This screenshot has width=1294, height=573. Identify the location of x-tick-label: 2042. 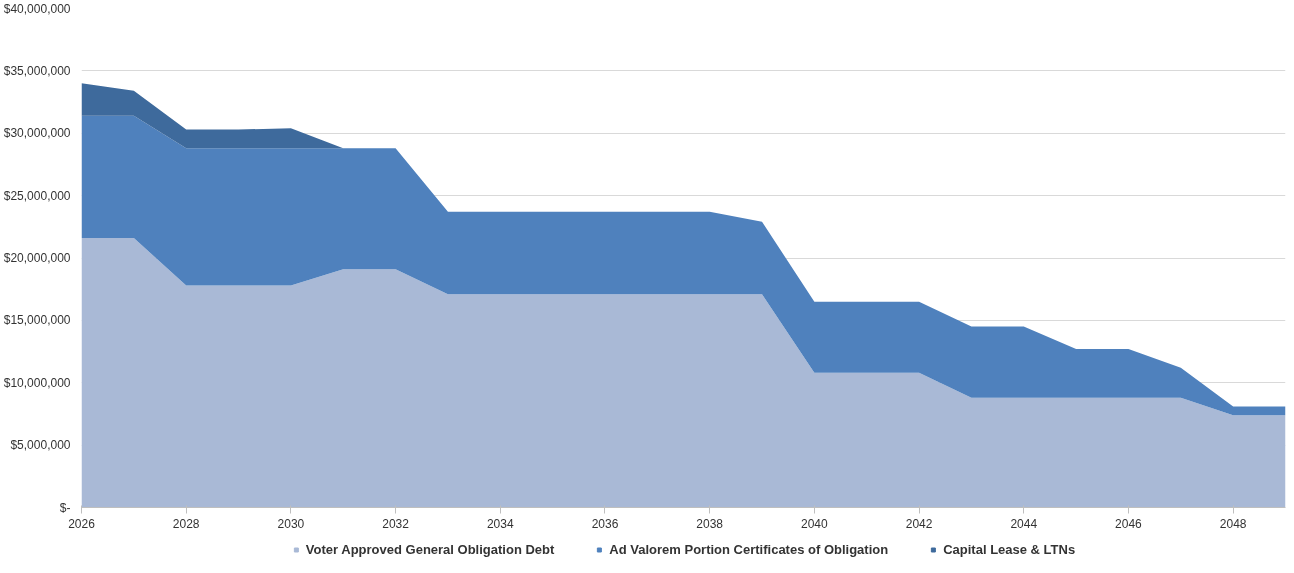
(919, 523).